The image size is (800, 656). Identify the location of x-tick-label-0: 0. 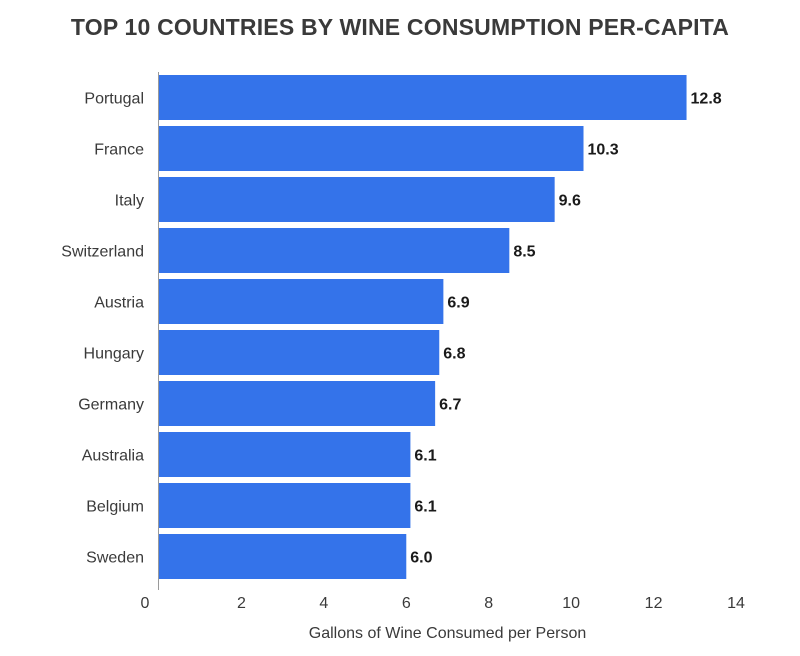
(145, 603).